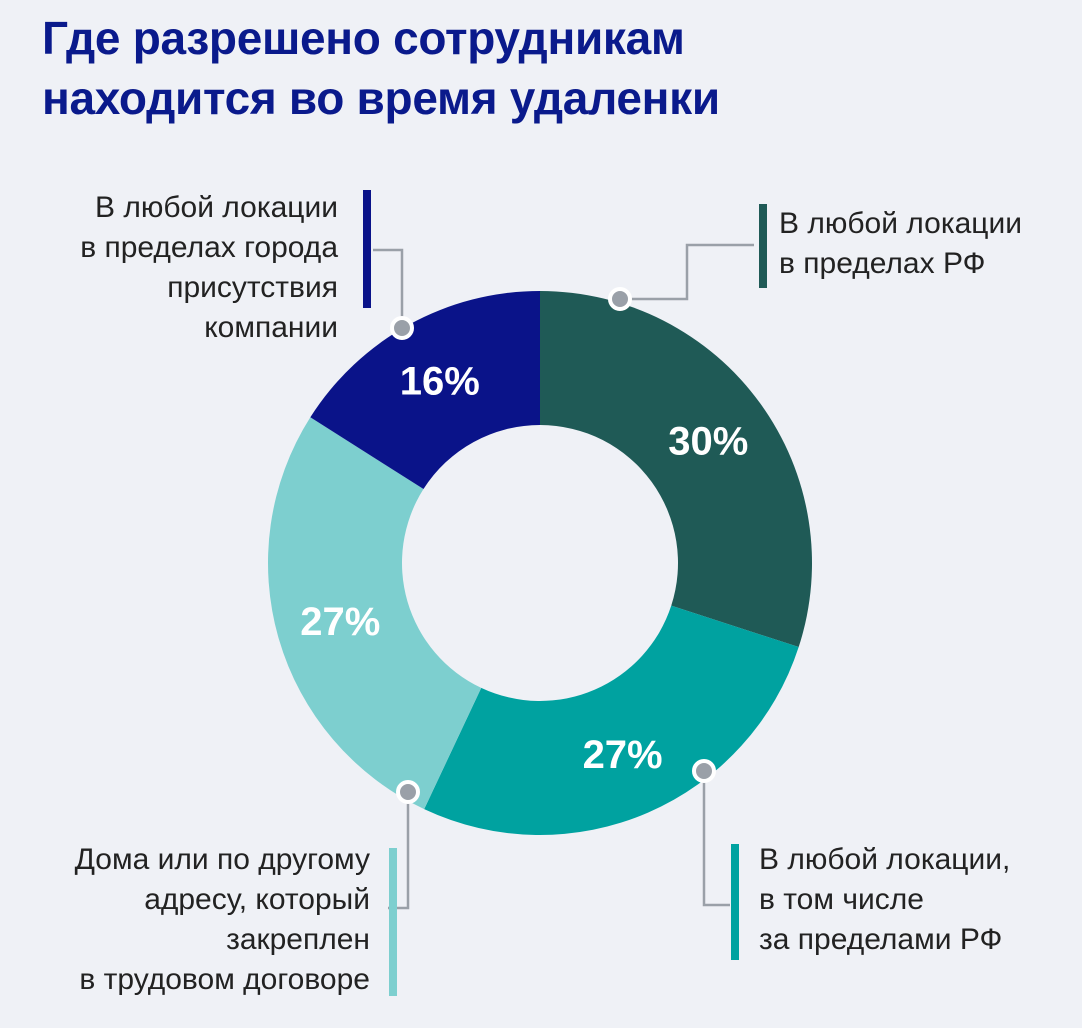 The width and height of the screenshot is (1082, 1028). Describe the element at coordinates (440, 382) in the screenshot. I see `slice-city-value-label: 16%` at that location.